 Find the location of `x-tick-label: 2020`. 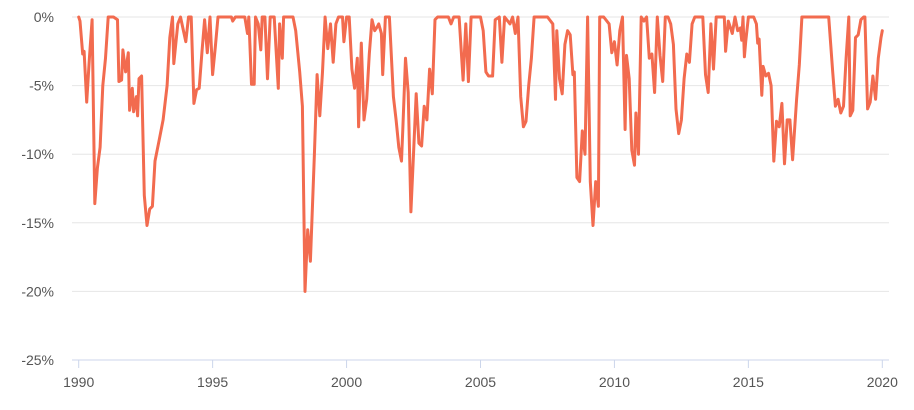

x-tick-label: 2020 is located at coordinates (882, 382).